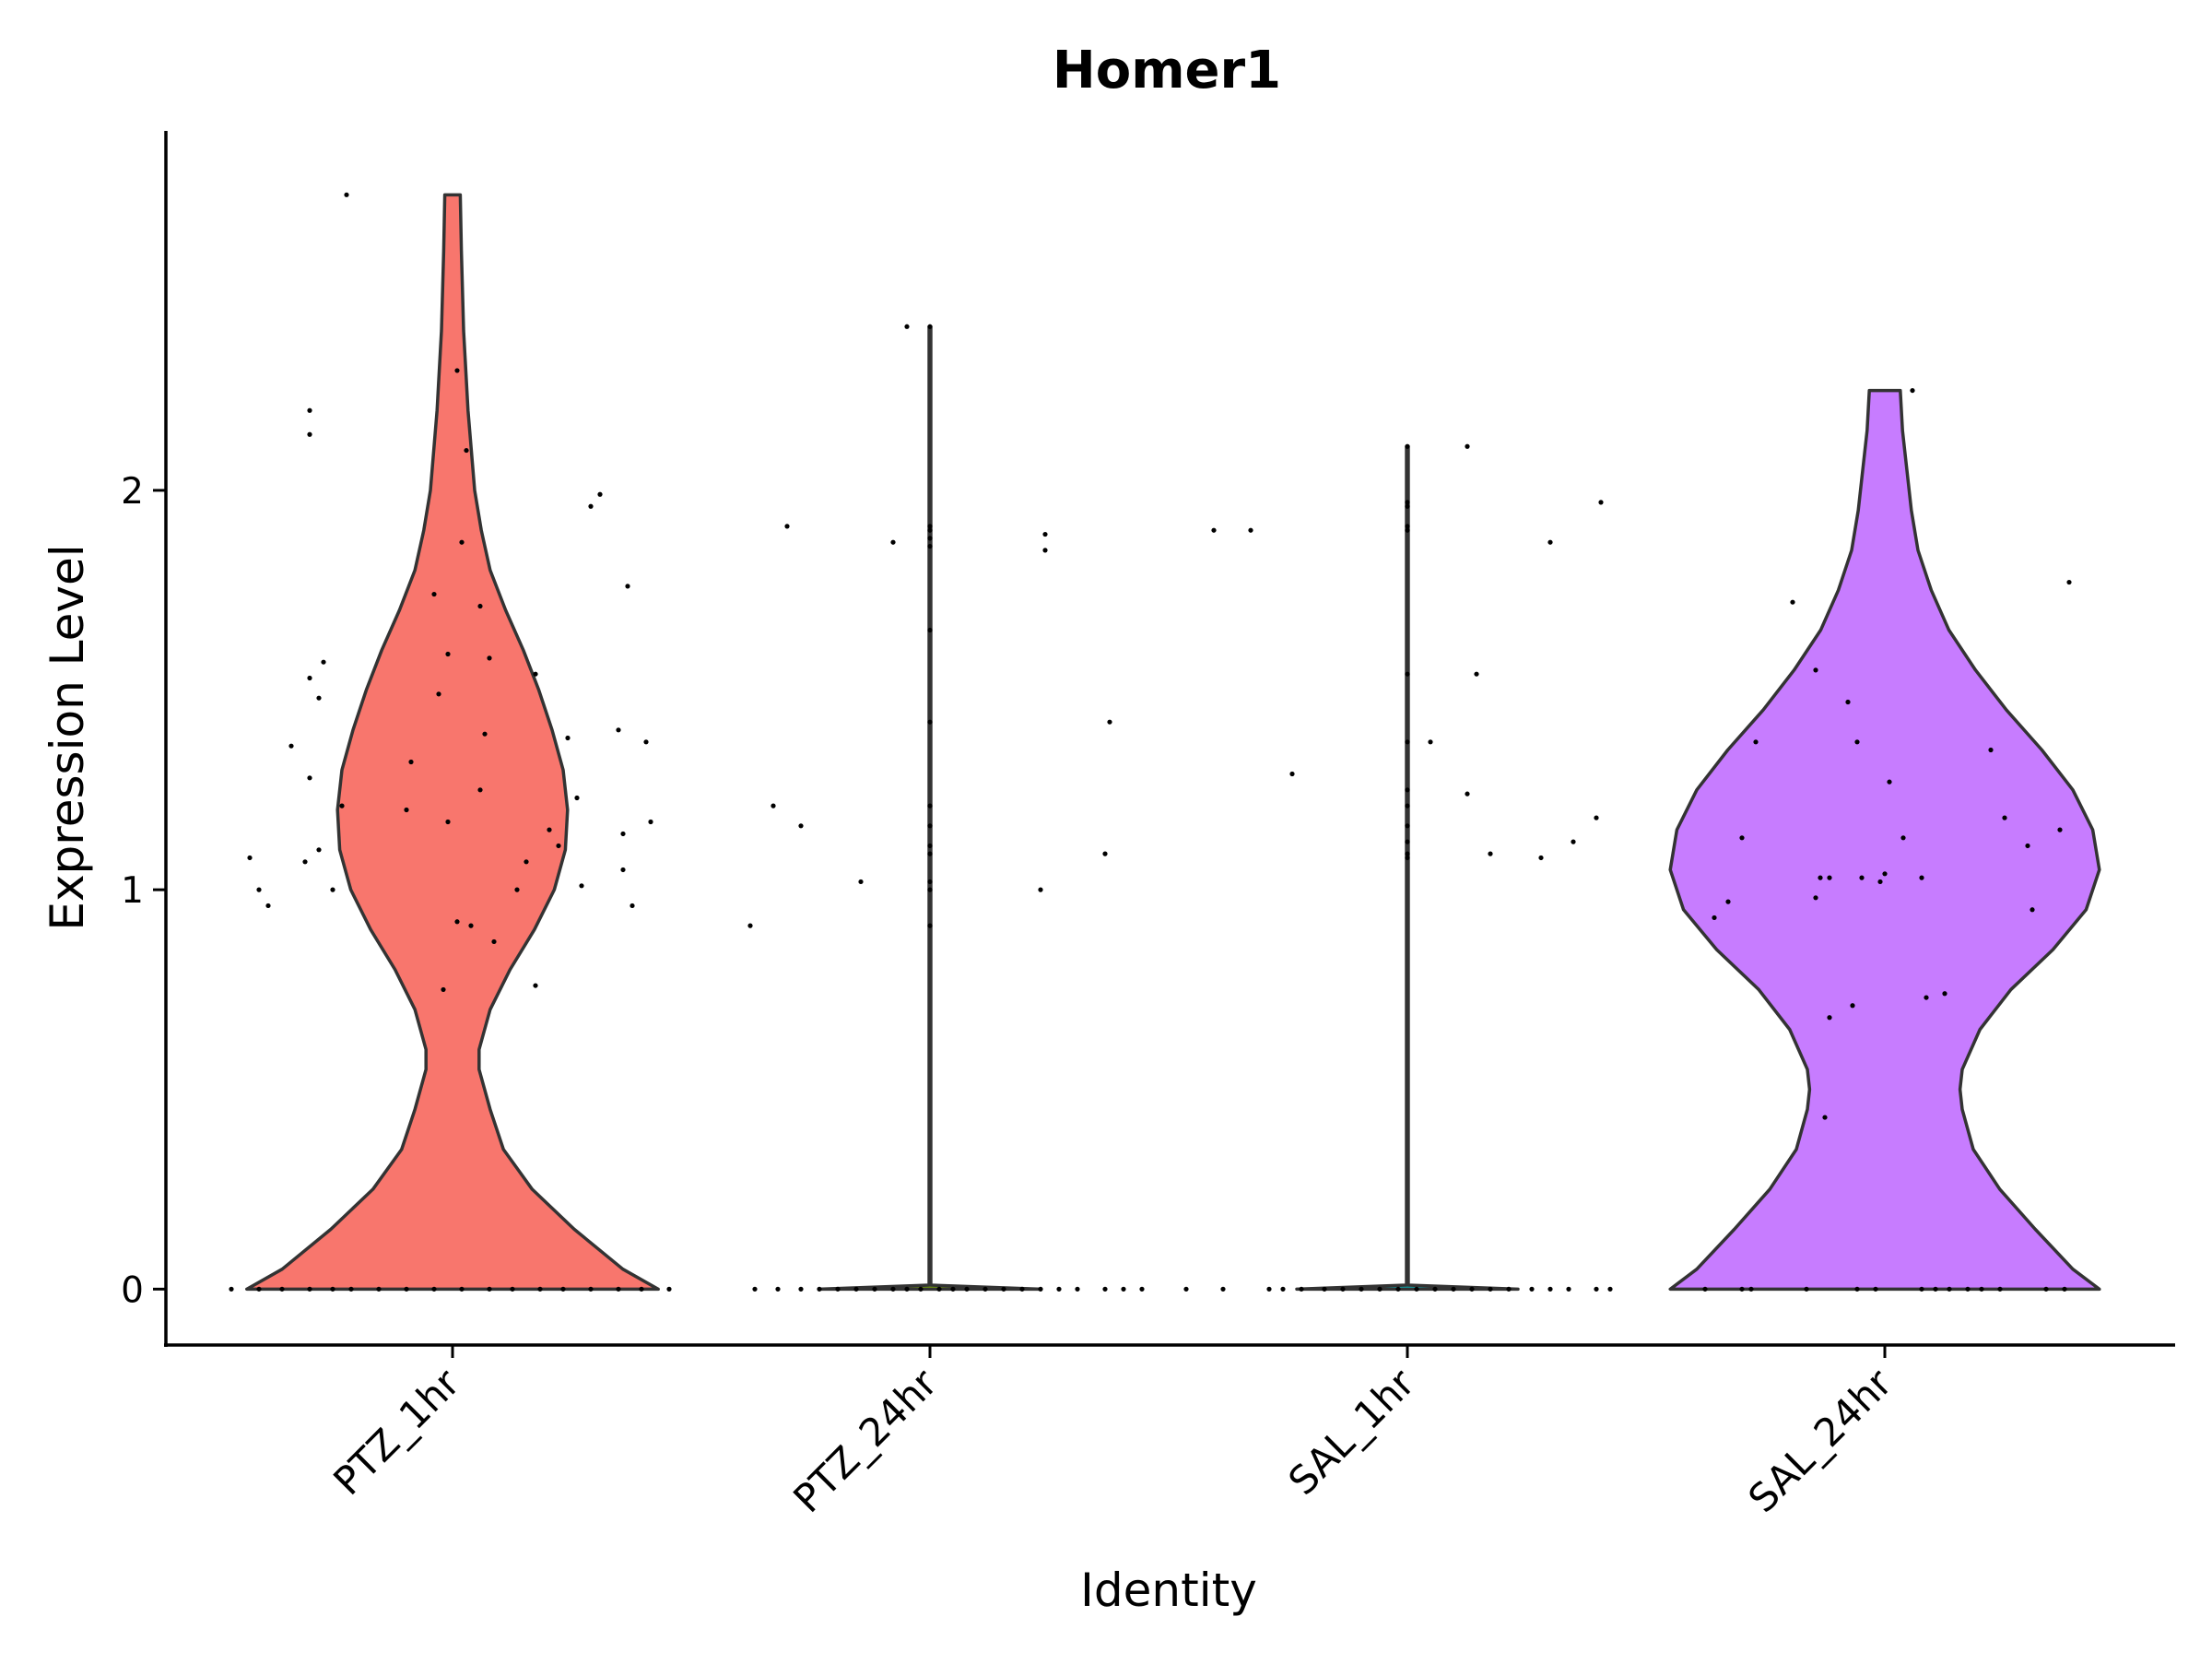 The image size is (2212, 1664). Describe the element at coordinates (143, 891) in the screenshot. I see `y-axis-ticks: 0 1 2` at that location.